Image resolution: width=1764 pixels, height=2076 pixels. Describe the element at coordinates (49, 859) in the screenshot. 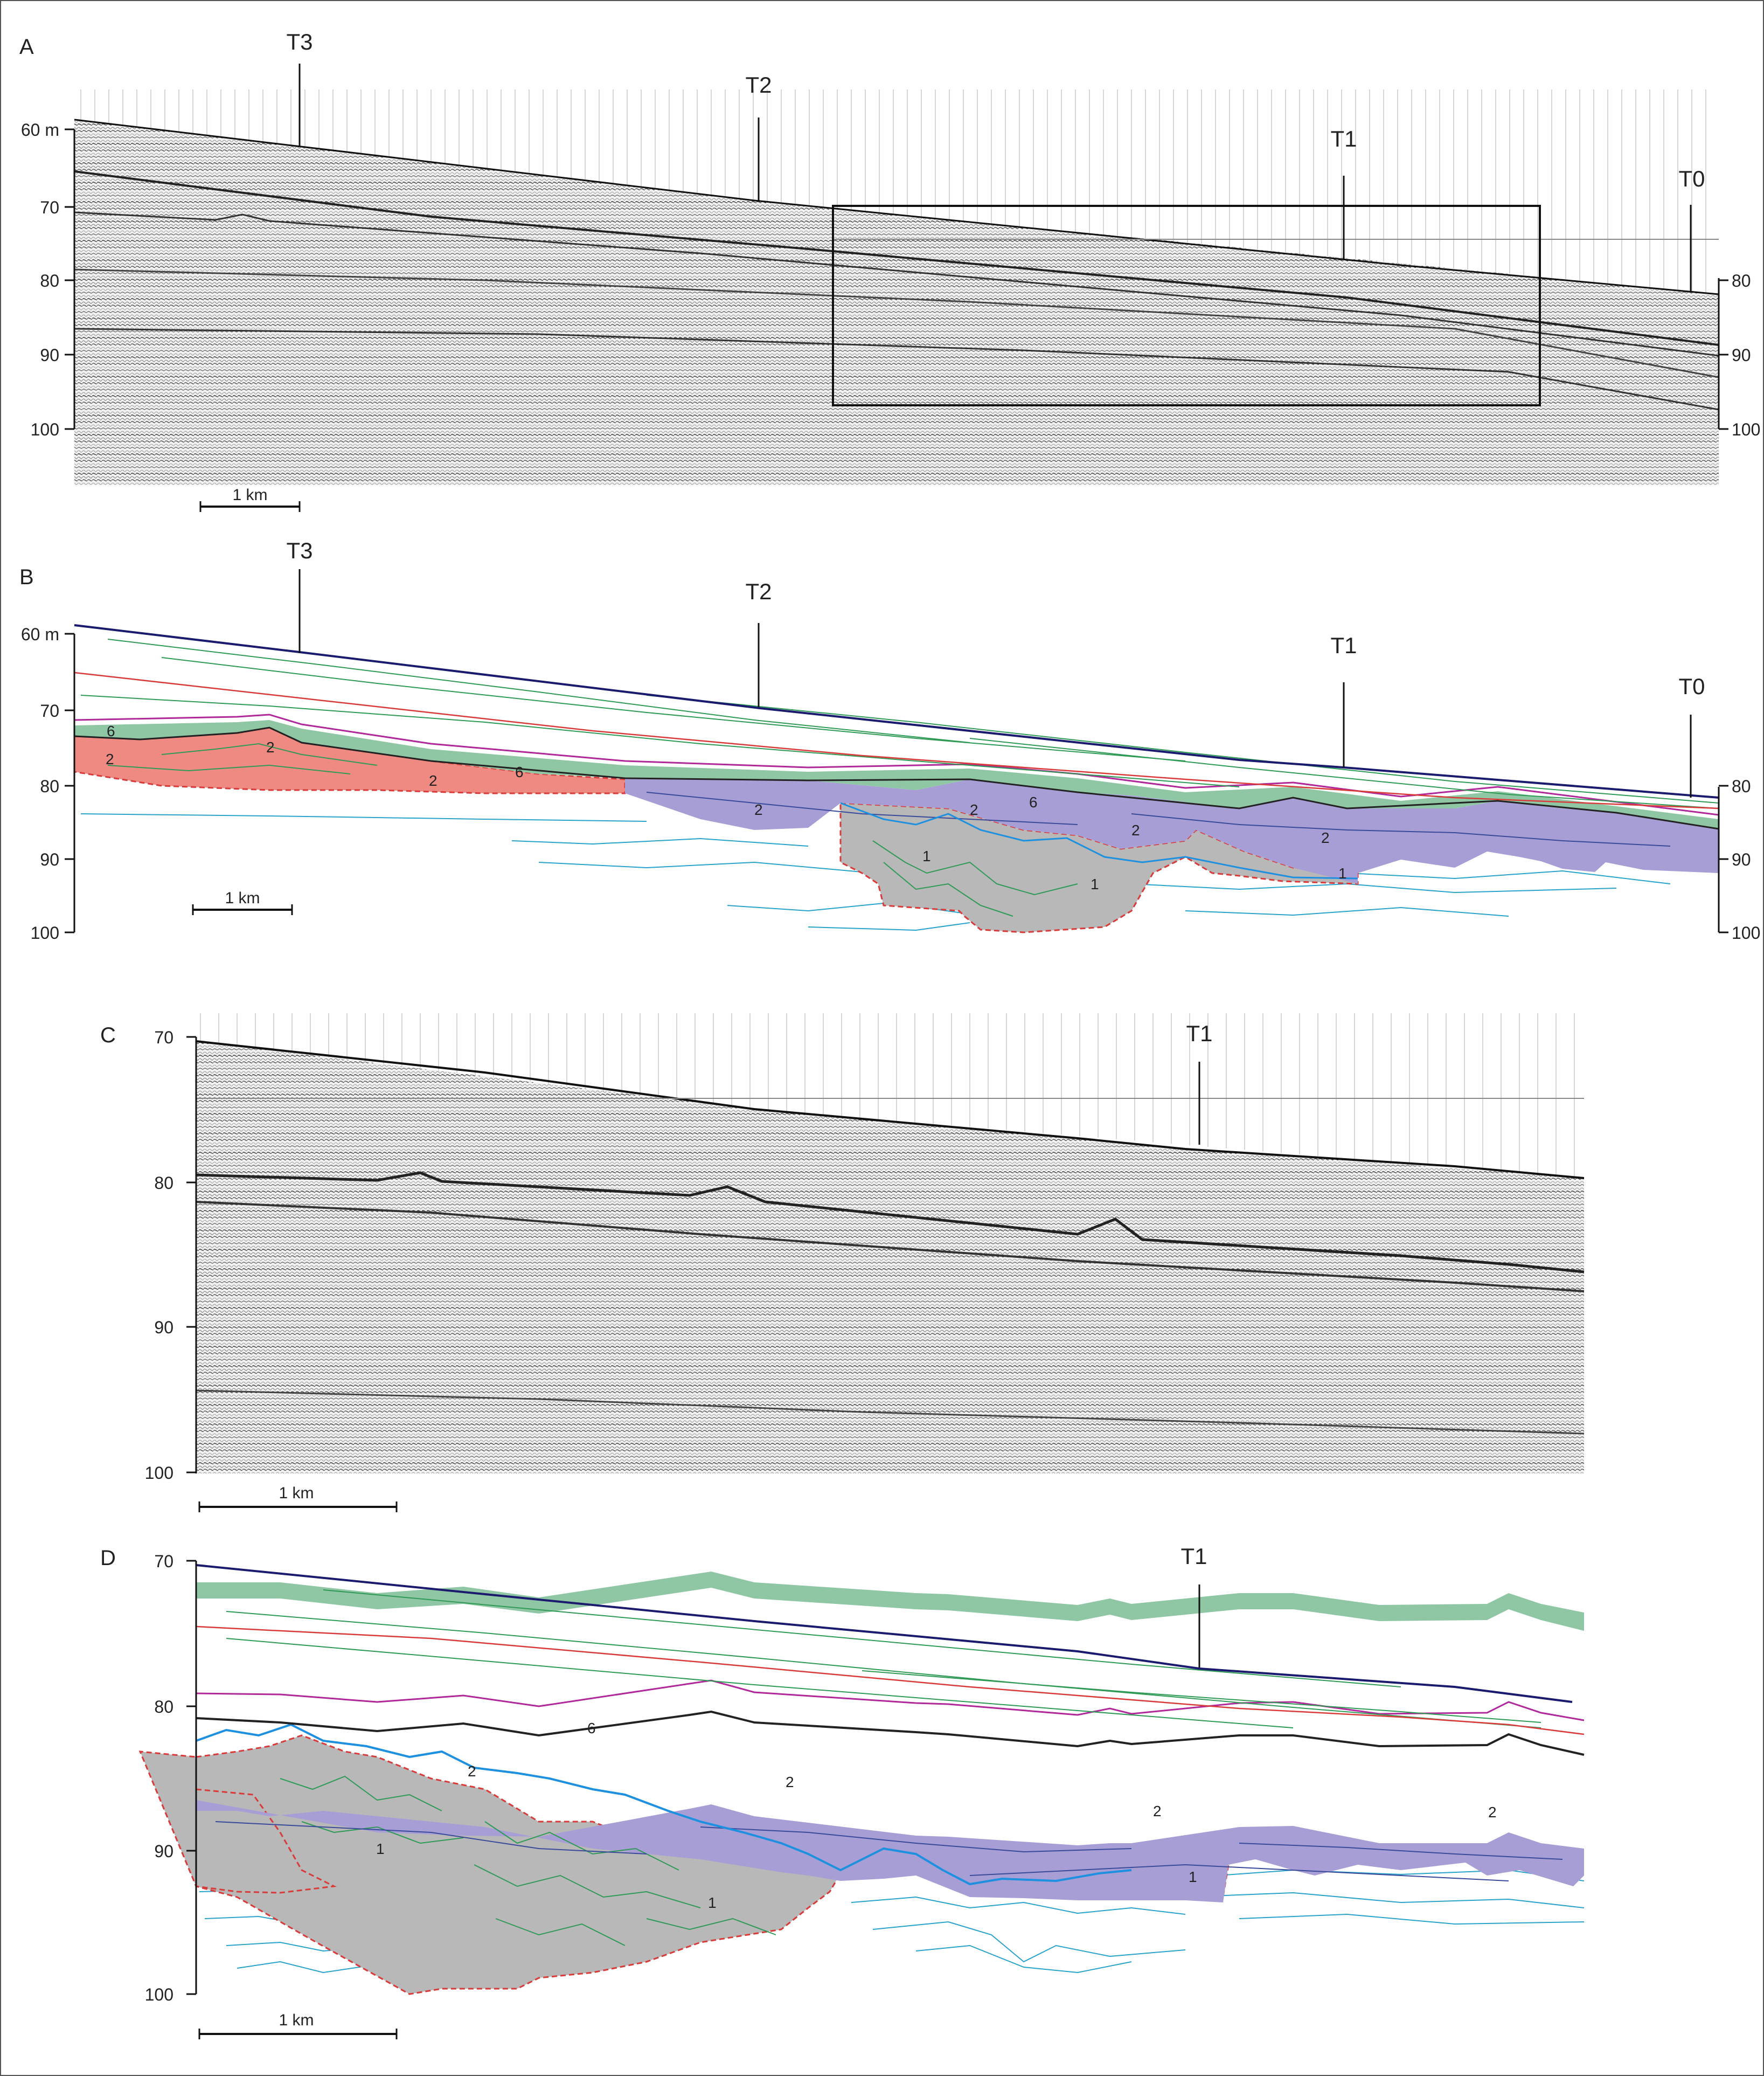

I see `b-depth-label-90: 90` at that location.